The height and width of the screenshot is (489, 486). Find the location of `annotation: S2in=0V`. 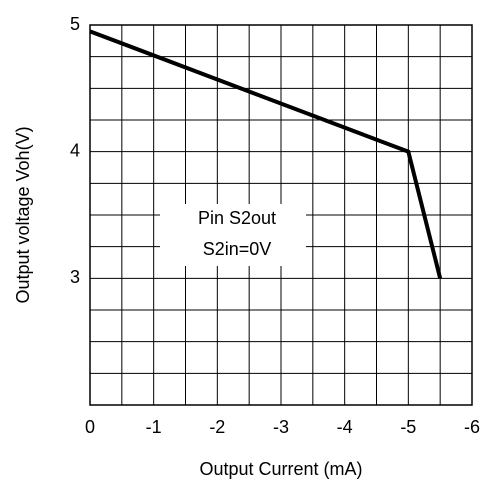

annotation: S2in=0V is located at coordinates (237, 249).